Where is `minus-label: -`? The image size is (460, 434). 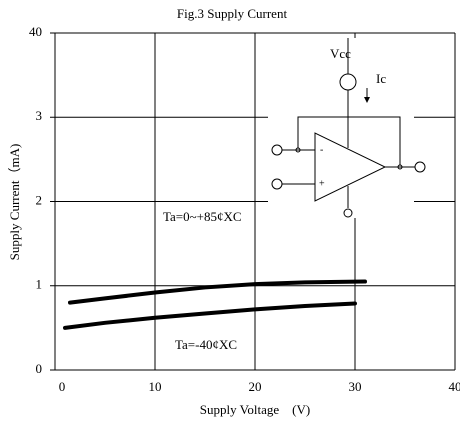
minus-label: - is located at coordinates (321, 149).